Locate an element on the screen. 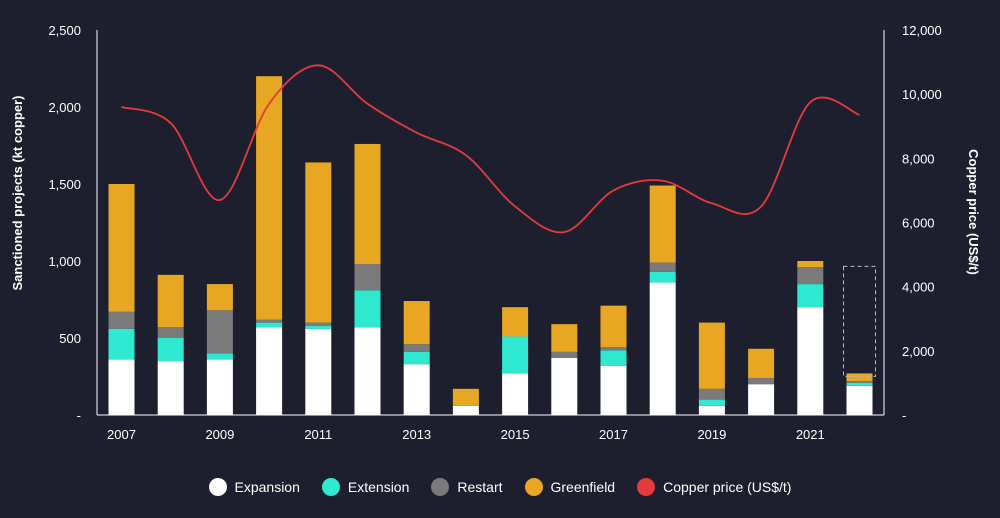  bar-restart-2008 is located at coordinates (170, 332).